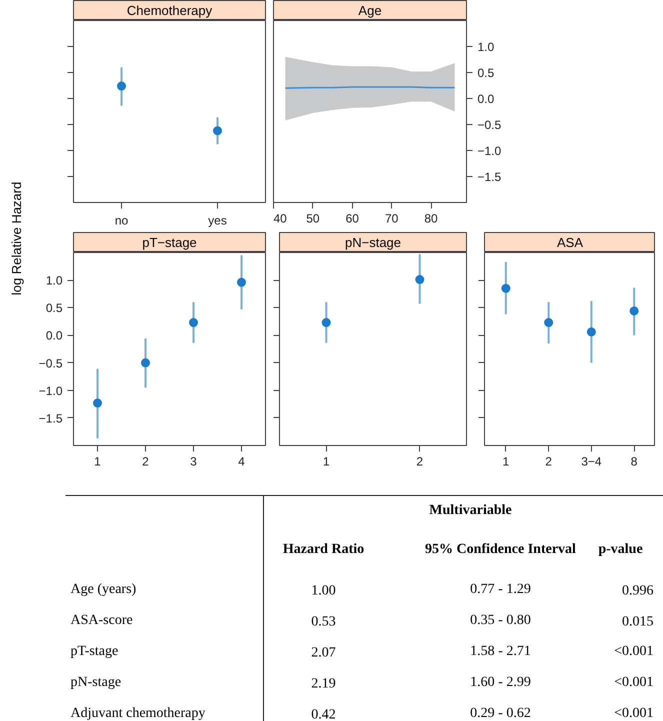 Image resolution: width=663 pixels, height=721 pixels. What do you see at coordinates (431, 219) in the screenshot?
I see `x-tick-label: 80` at bounding box center [431, 219].